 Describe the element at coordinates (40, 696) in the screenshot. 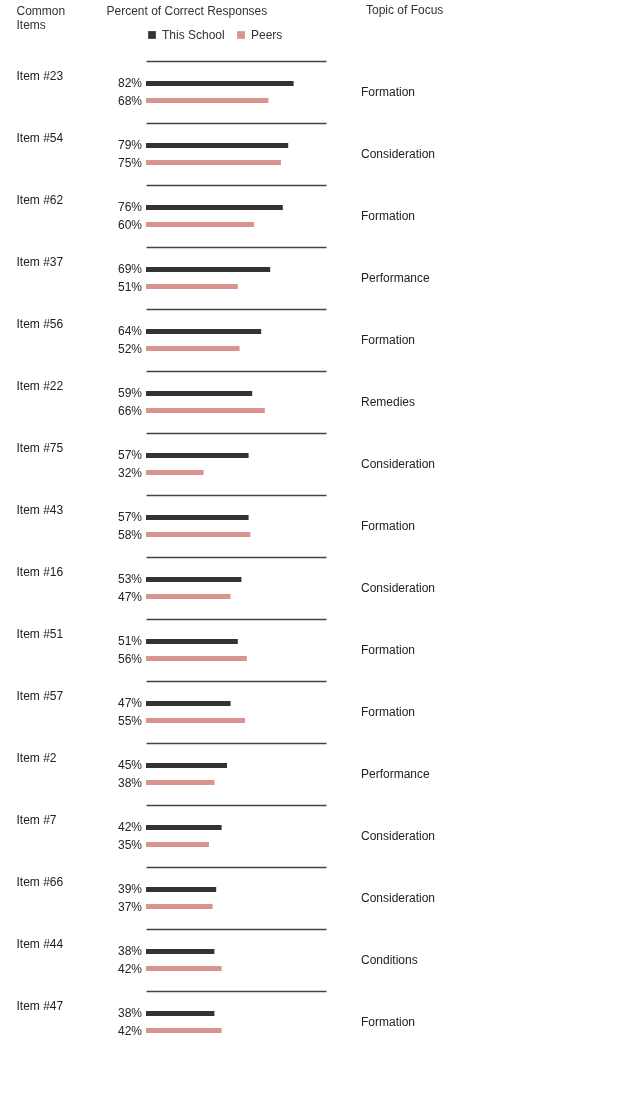

I see `y-tick-label: Item #57` at that location.